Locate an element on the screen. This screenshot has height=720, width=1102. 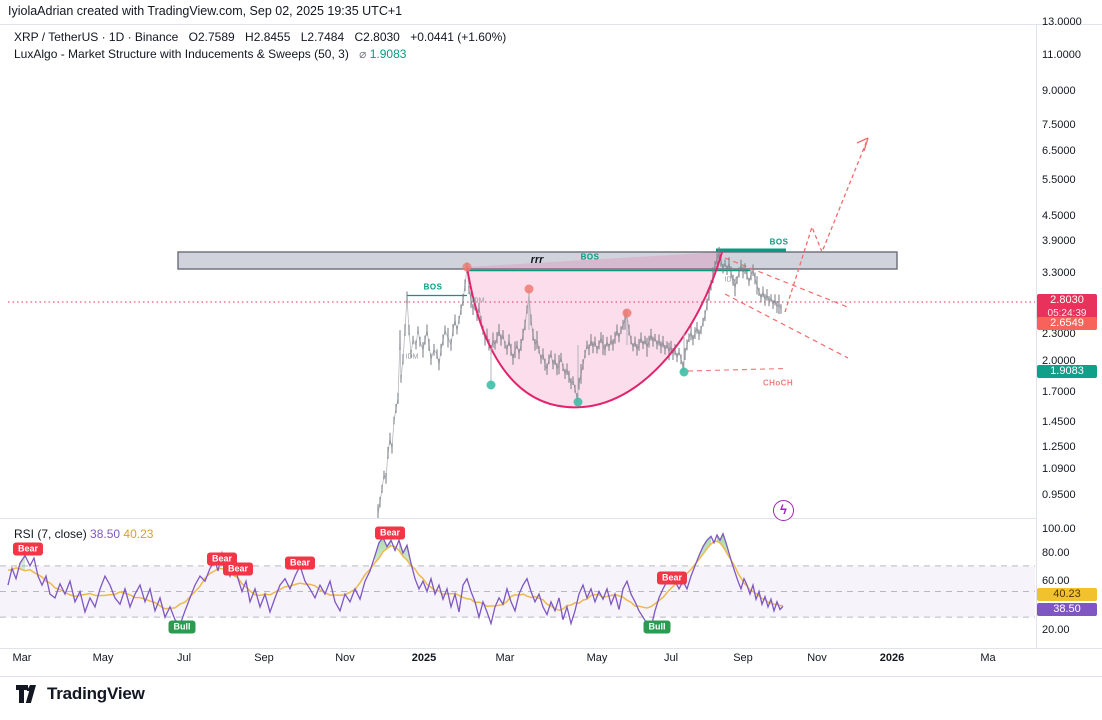
rsi-title: RSI (7, close) is located at coordinates (50, 534).